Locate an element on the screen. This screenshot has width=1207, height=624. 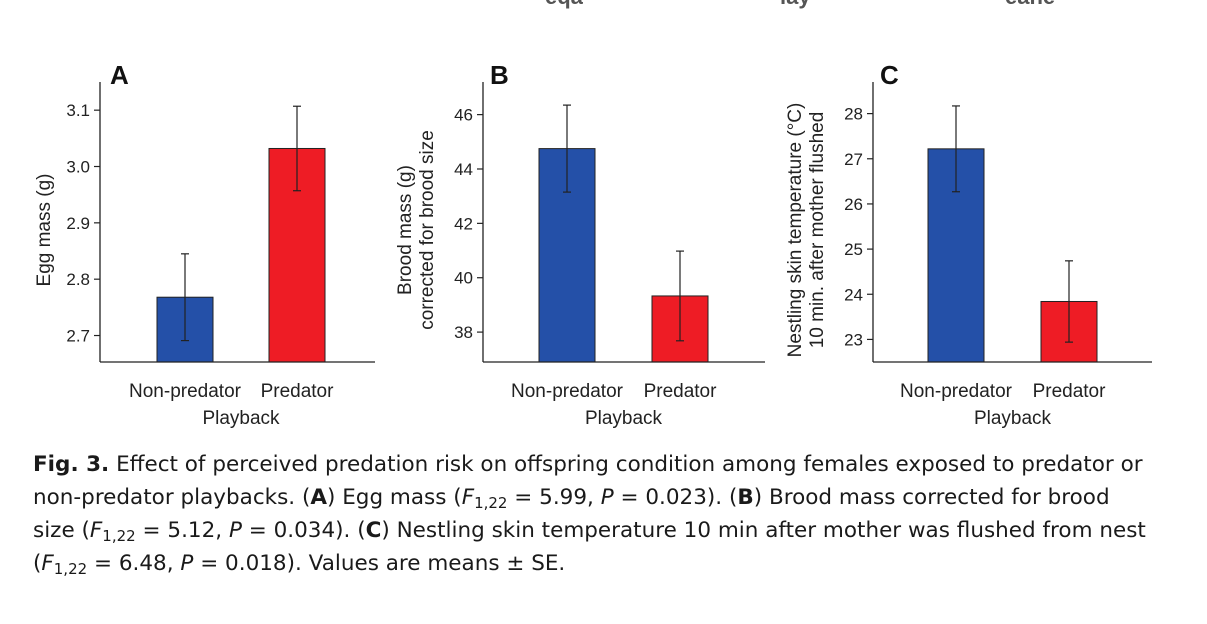
cut-text-2: lay is located at coordinates (795, 4).